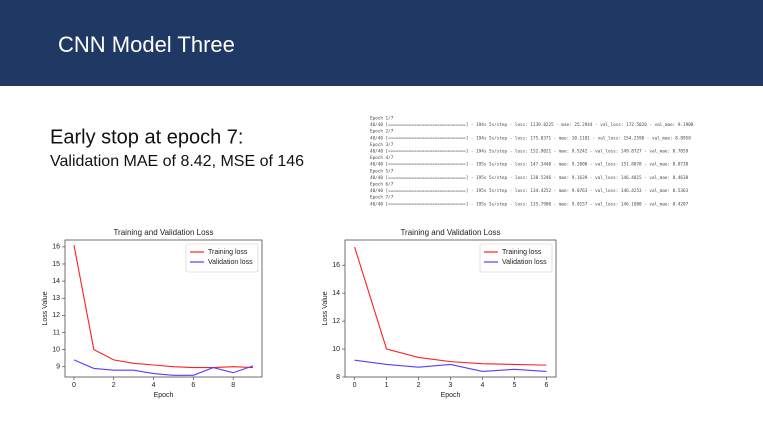 The width and height of the screenshot is (763, 434). What do you see at coordinates (382, 185) in the screenshot?
I see `log-line: Epoch 6/7` at bounding box center [382, 185].